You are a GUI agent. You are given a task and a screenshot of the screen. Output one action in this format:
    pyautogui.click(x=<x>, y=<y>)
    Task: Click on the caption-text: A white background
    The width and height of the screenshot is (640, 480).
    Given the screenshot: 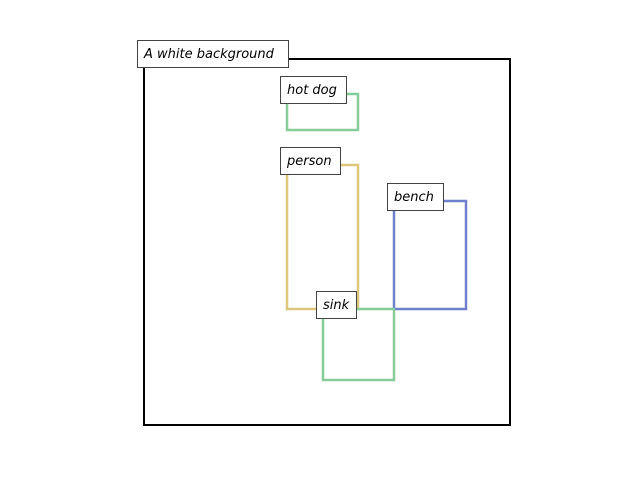 What is the action you would take?
    pyautogui.click(x=209, y=54)
    